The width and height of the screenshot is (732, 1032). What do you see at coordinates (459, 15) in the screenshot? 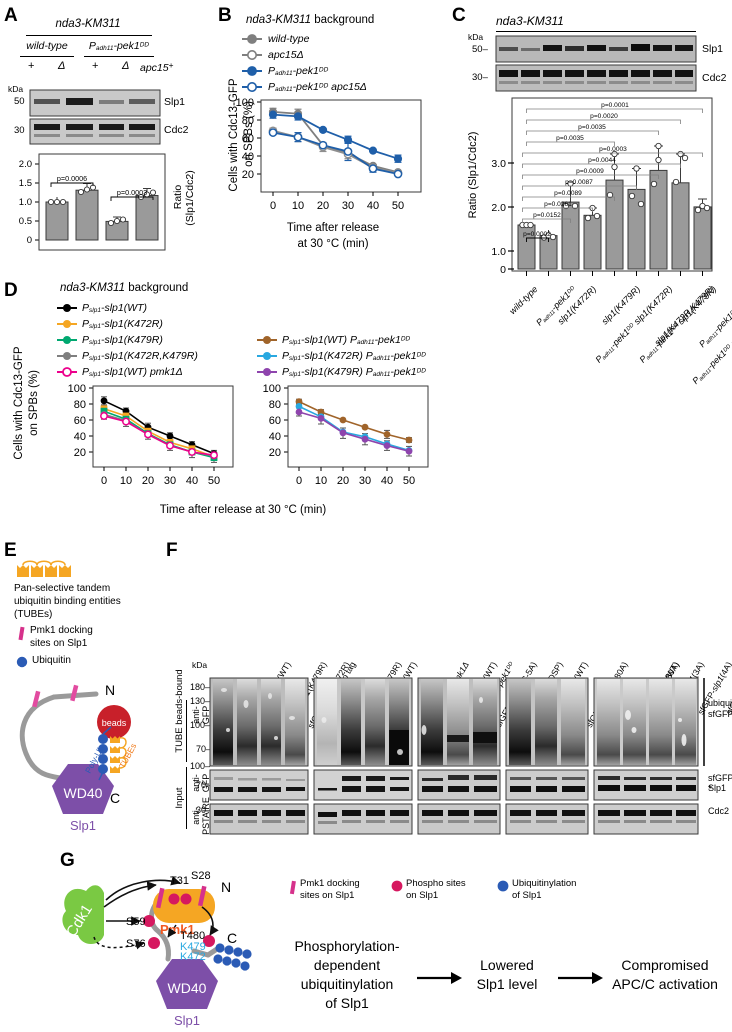
I see `panel-c-letter: C` at bounding box center [459, 15].